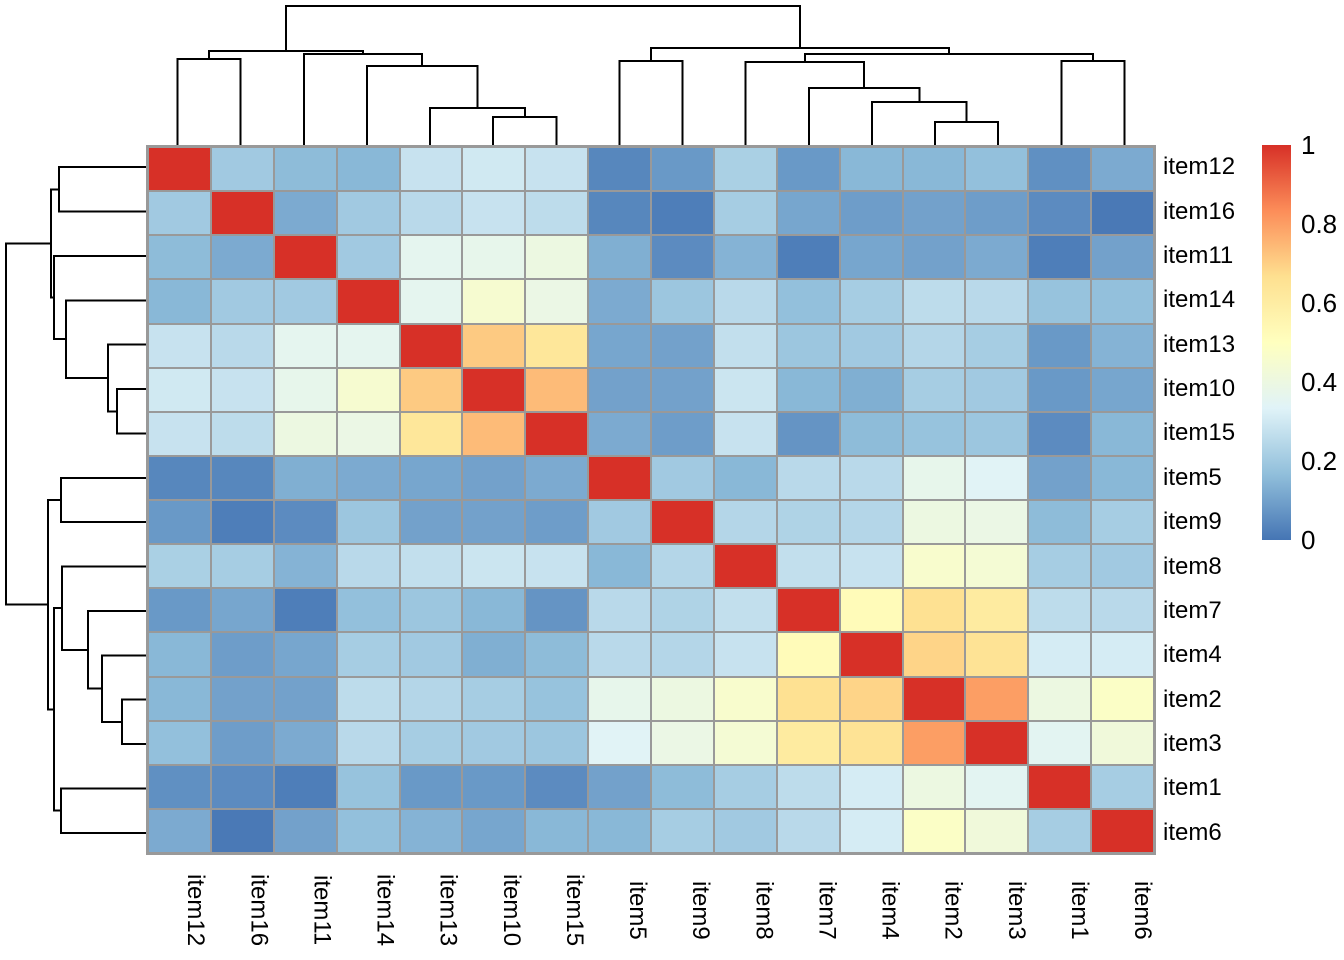  Describe the element at coordinates (1319, 382) in the screenshot. I see `legend-tick-label: 0.4` at that location.